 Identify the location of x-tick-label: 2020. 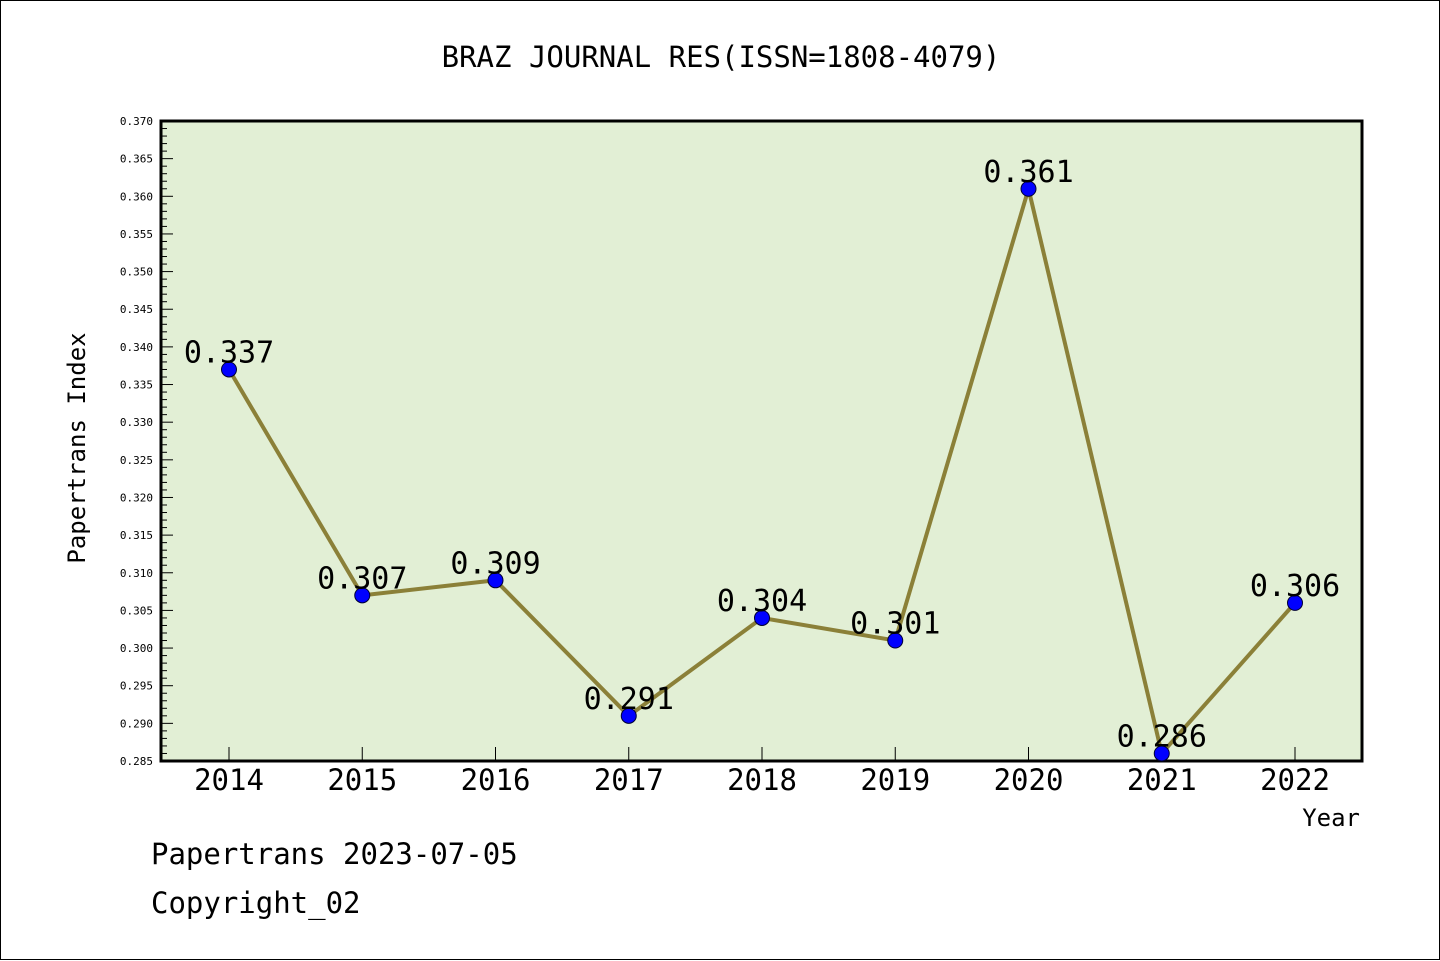
(1029, 780).